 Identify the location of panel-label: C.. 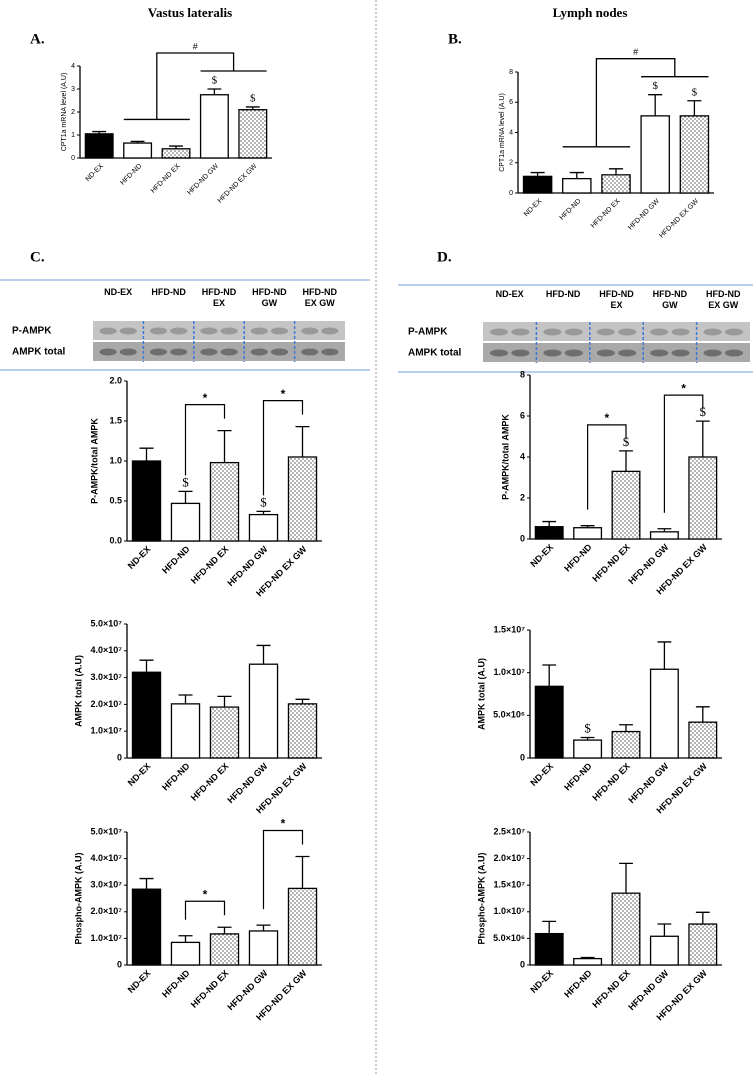
(37, 257).